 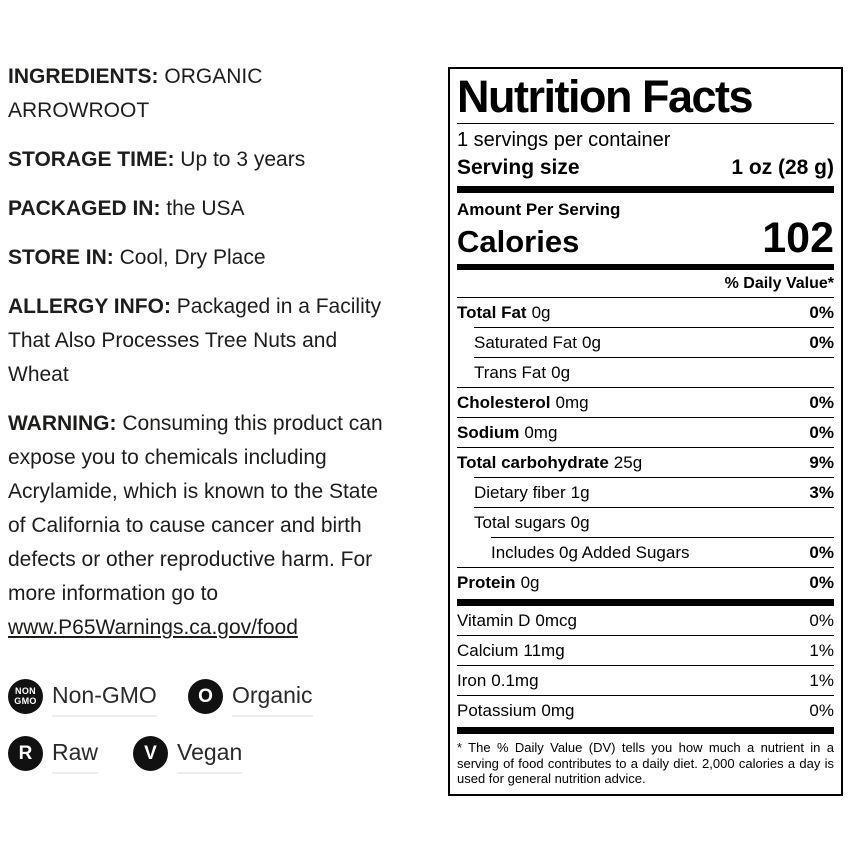 I want to click on vitamin-name: Potassium, so click(x=497, y=710).